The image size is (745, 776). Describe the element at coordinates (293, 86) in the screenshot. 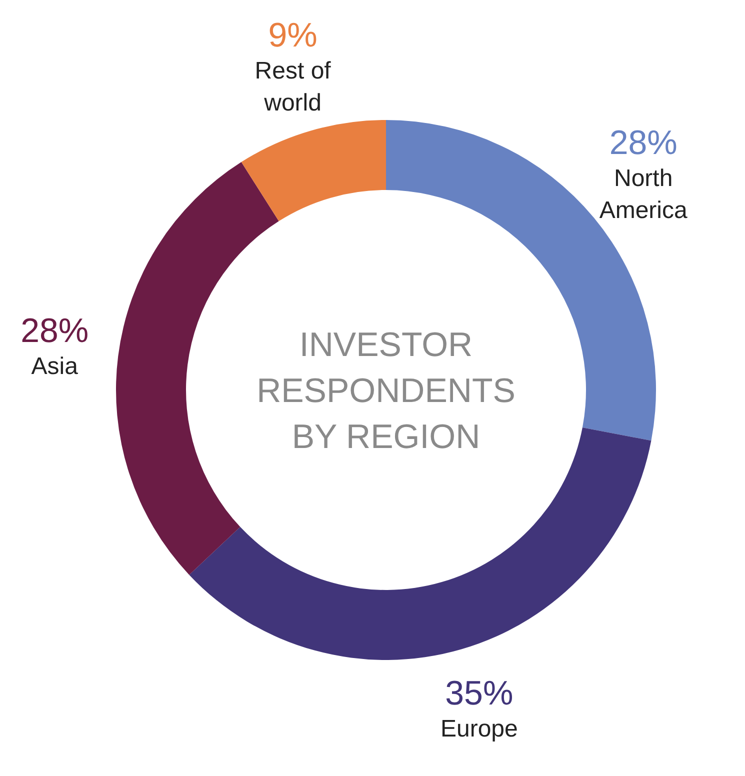

I see `slice-label: Rest of world` at that location.